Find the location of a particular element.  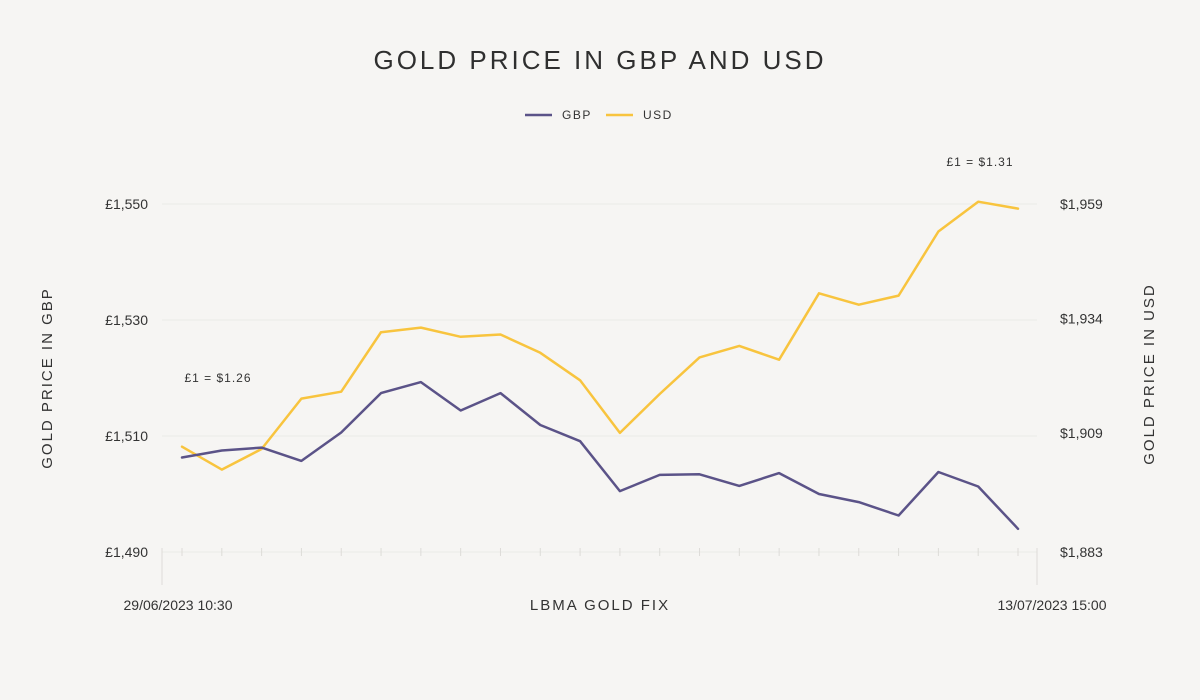

x-axis is located at coordinates (599, 566).